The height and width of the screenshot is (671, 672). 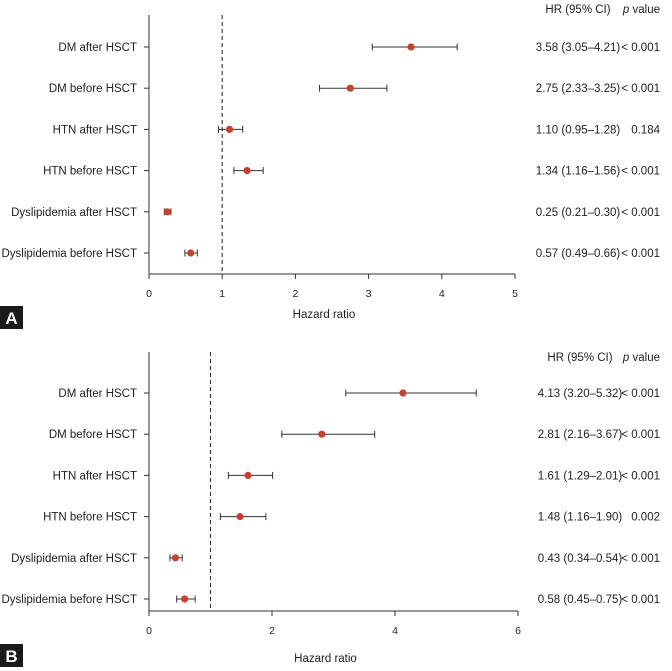 I want to click on panel-letter: B, so click(x=11, y=656).